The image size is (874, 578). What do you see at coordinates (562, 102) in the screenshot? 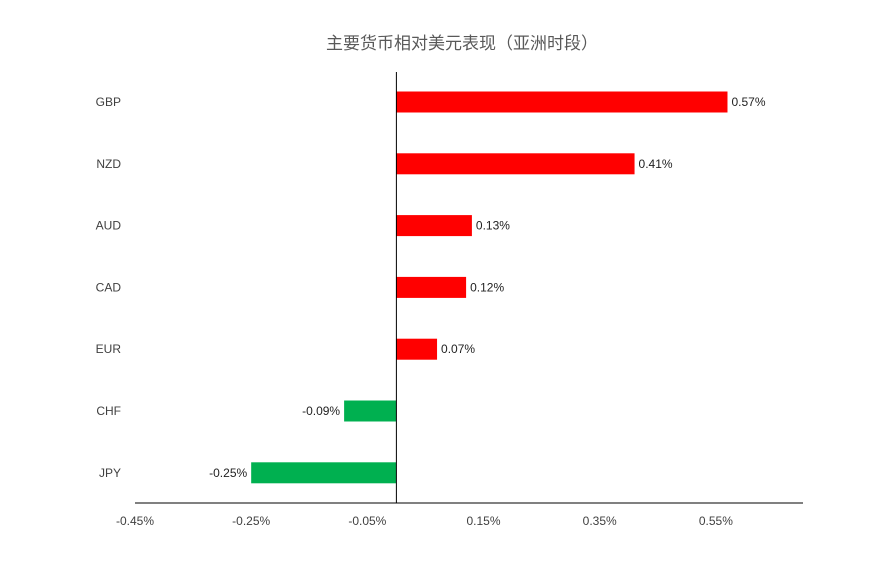
I see `bar-gbp` at bounding box center [562, 102].